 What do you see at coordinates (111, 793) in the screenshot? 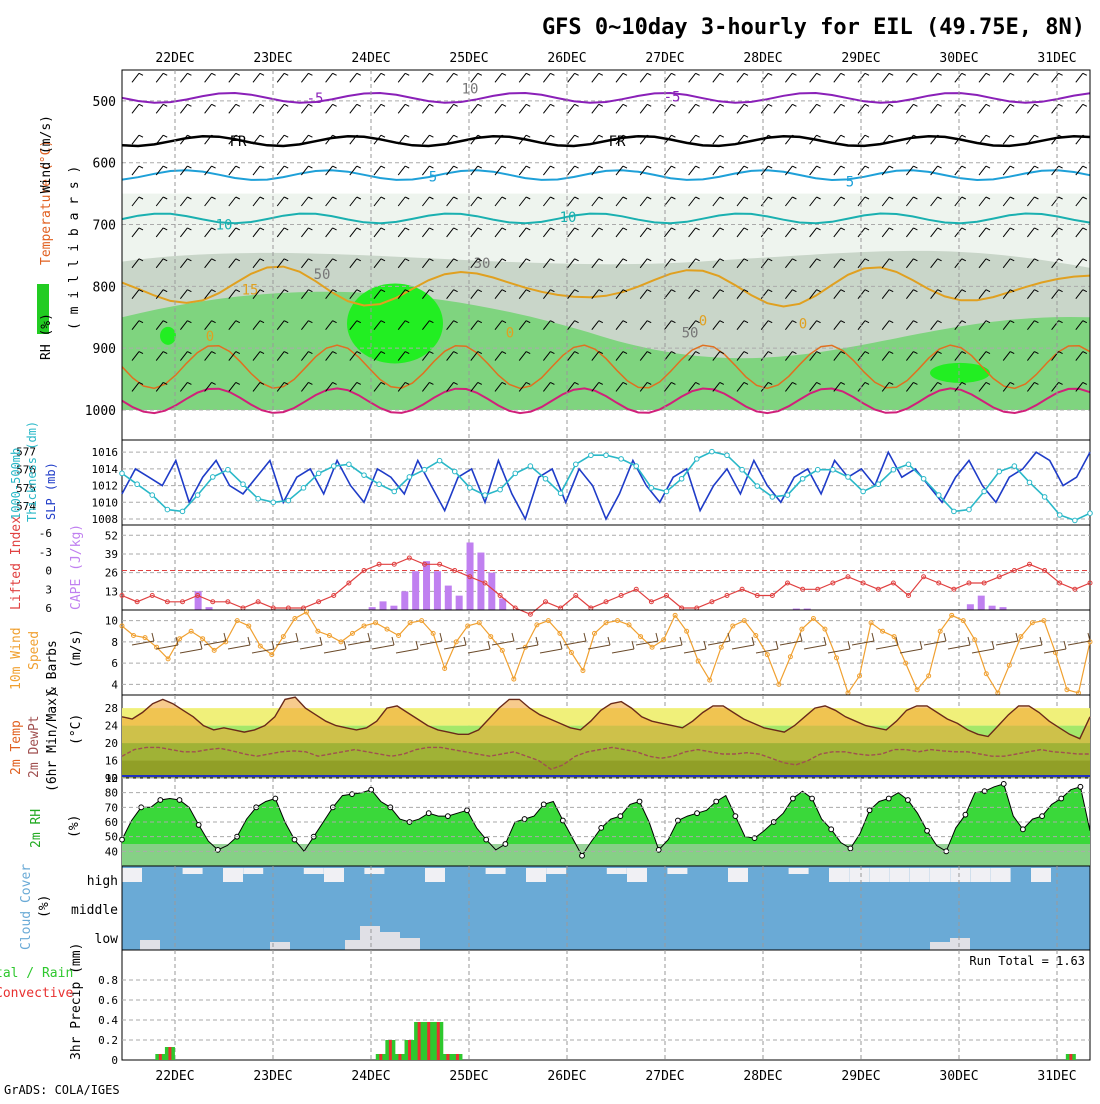
I see `rh-tick-label: 80` at bounding box center [111, 793].